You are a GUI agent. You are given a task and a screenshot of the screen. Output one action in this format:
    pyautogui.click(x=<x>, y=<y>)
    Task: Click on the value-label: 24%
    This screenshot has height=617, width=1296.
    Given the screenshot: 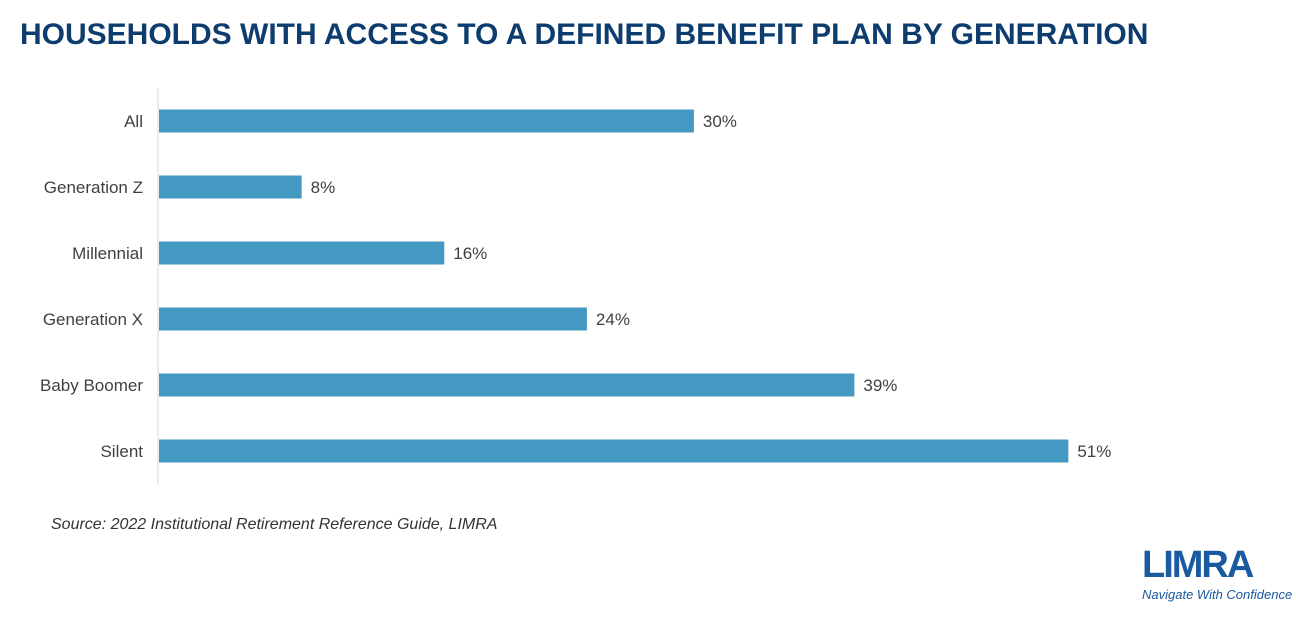 What is the action you would take?
    pyautogui.click(x=613, y=319)
    